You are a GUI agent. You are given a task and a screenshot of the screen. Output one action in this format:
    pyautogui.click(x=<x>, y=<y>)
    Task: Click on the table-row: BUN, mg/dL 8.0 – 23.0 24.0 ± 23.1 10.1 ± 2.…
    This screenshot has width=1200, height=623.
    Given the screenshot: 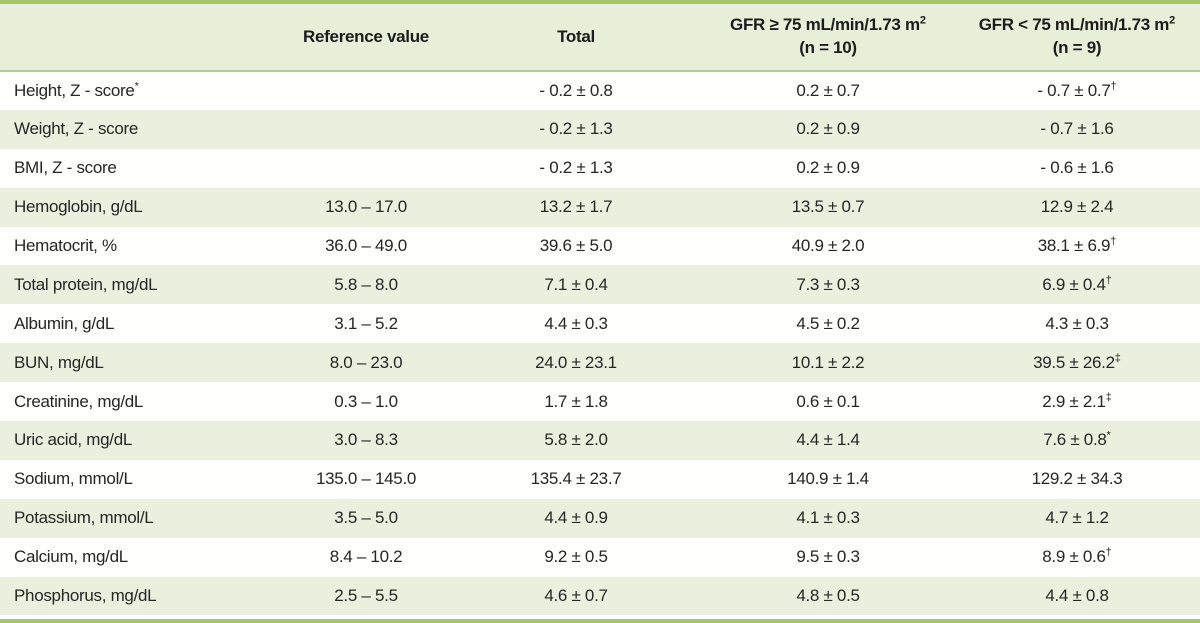 What is the action you would take?
    pyautogui.click(x=600, y=363)
    